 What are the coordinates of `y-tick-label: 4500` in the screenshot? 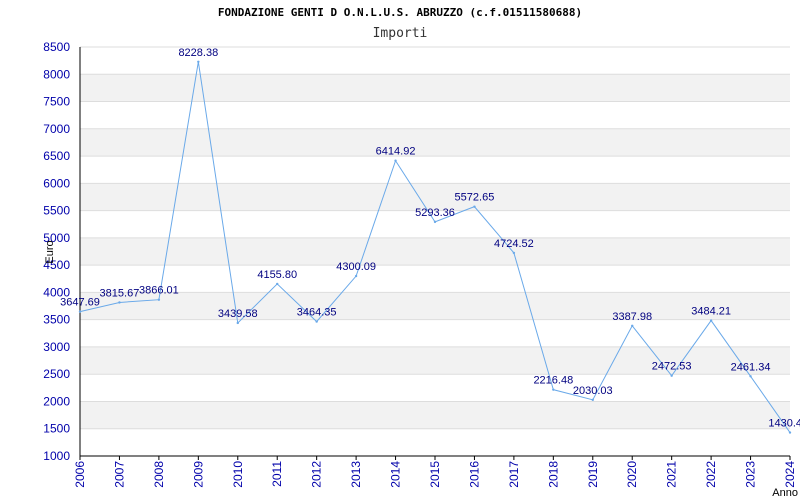 It's located at (56, 265).